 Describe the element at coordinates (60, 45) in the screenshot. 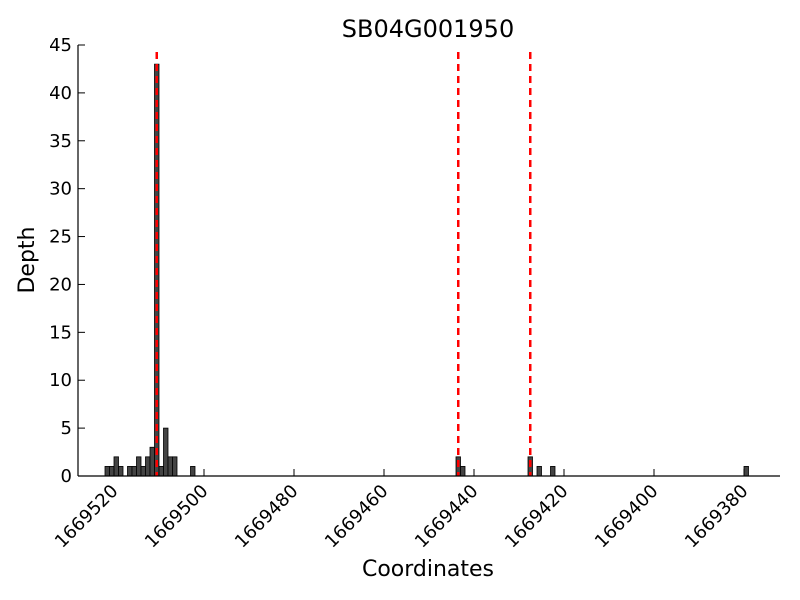

I see `y-tick-label: 45` at that location.